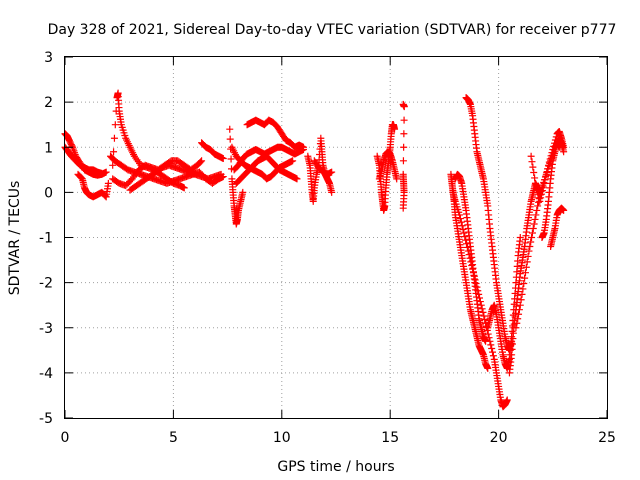 The height and width of the screenshot is (480, 640). Describe the element at coordinates (175, 177) in the screenshot. I see `series-arc-g` at that location.